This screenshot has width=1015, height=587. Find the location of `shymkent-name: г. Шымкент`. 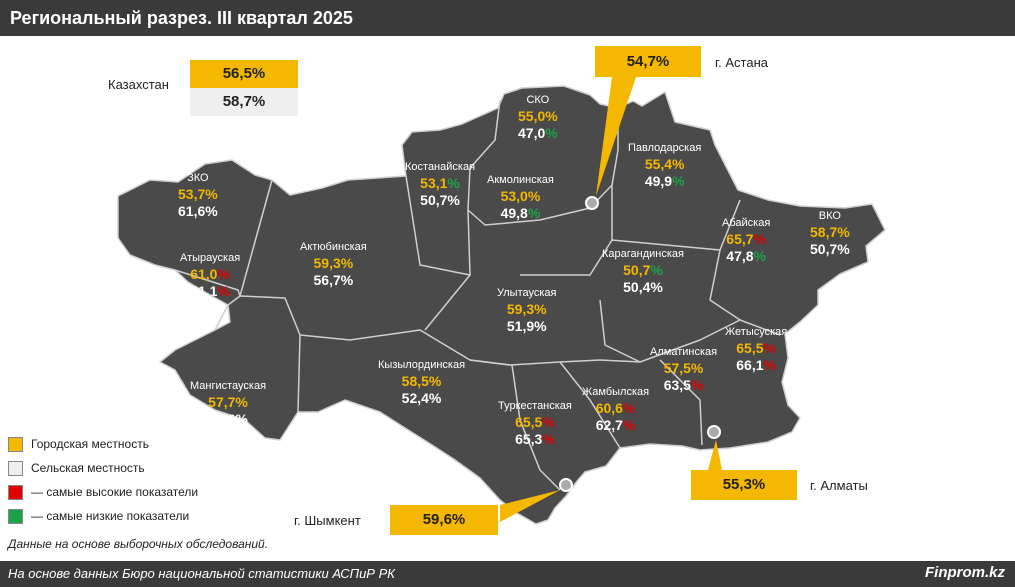

shymkent-name: г. Шымкент is located at coordinates (327, 520).